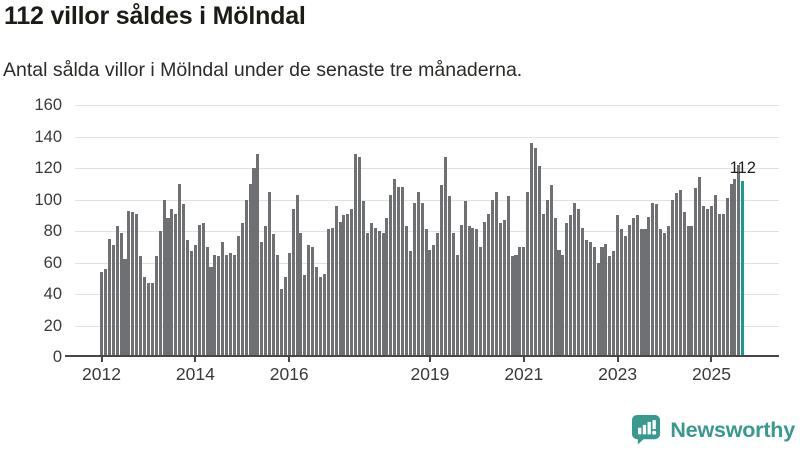 This screenshot has height=450, width=800. What do you see at coordinates (618, 374) in the screenshot?
I see `x-tick-label: 2023` at bounding box center [618, 374].